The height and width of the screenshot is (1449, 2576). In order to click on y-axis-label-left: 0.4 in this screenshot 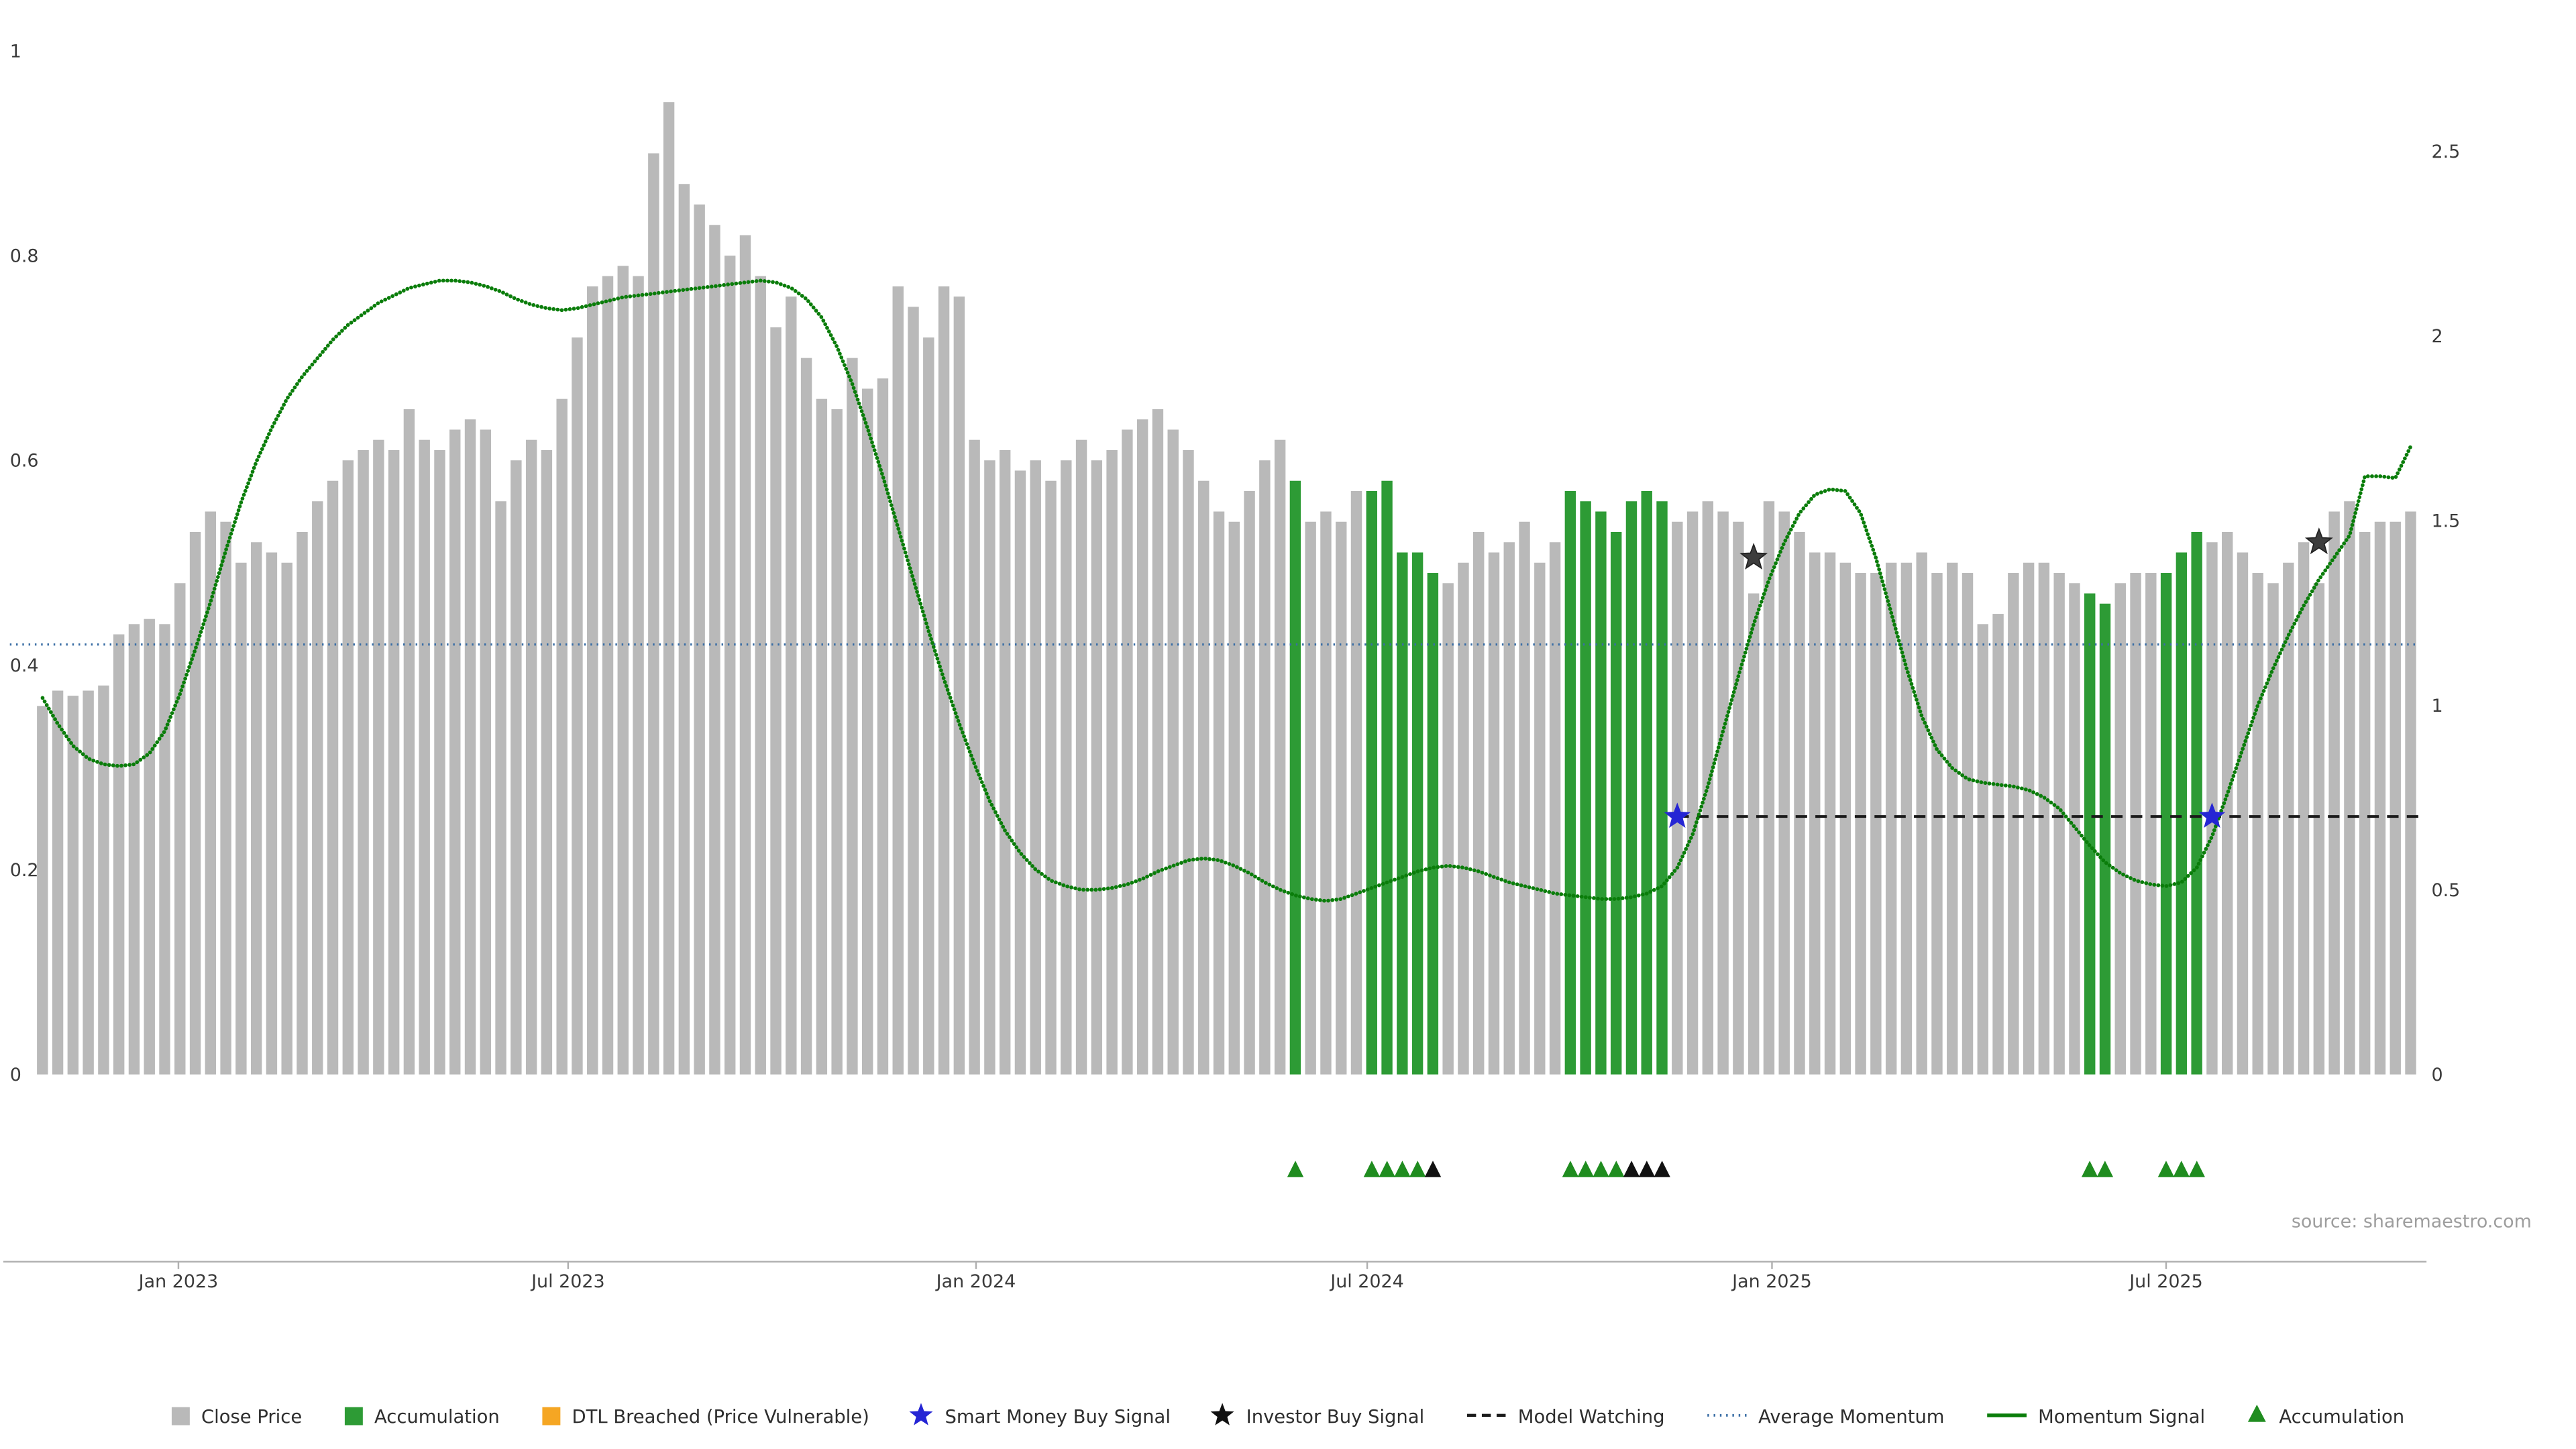, I will do `click(24, 665)`.